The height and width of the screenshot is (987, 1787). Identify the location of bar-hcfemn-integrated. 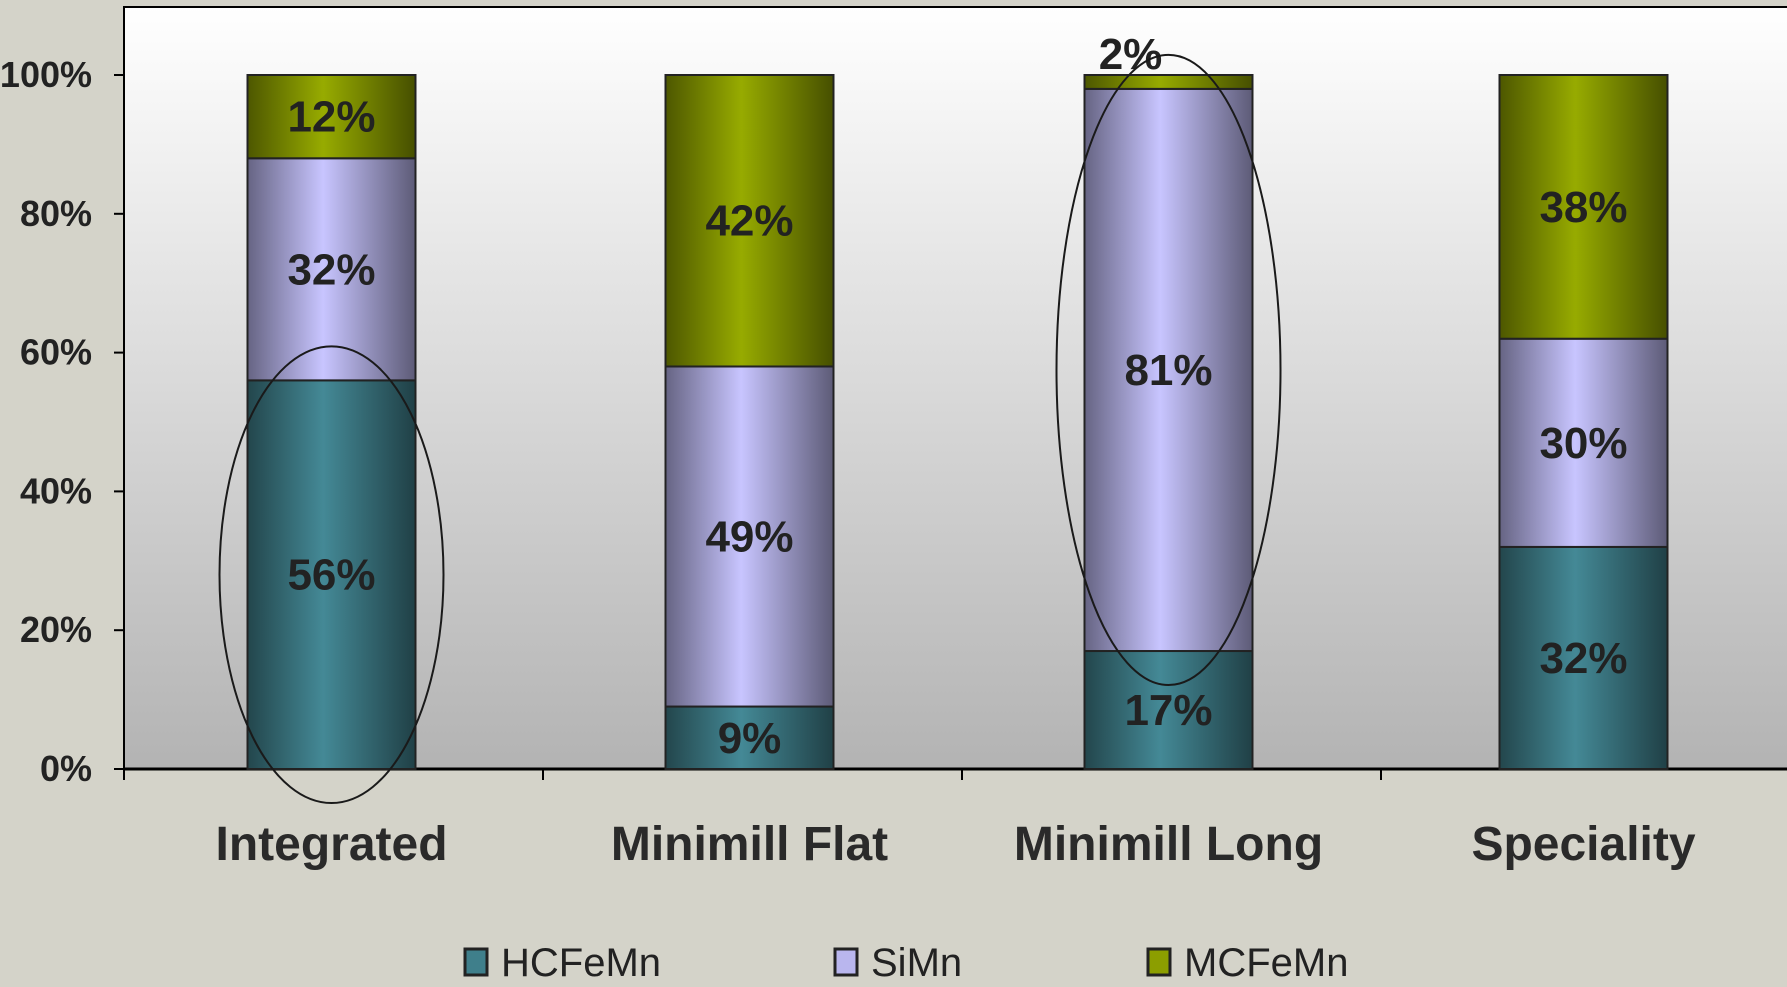
(331, 574).